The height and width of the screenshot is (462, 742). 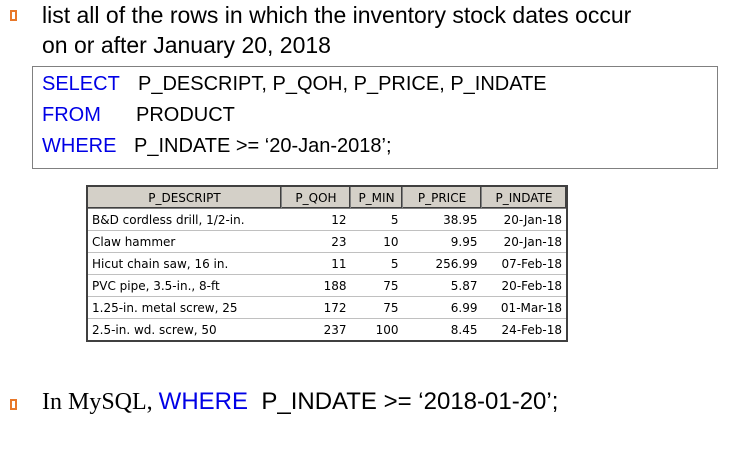 I want to click on table-cell: PVC pipe, 3.5-in., 8-ft, so click(x=184, y=285).